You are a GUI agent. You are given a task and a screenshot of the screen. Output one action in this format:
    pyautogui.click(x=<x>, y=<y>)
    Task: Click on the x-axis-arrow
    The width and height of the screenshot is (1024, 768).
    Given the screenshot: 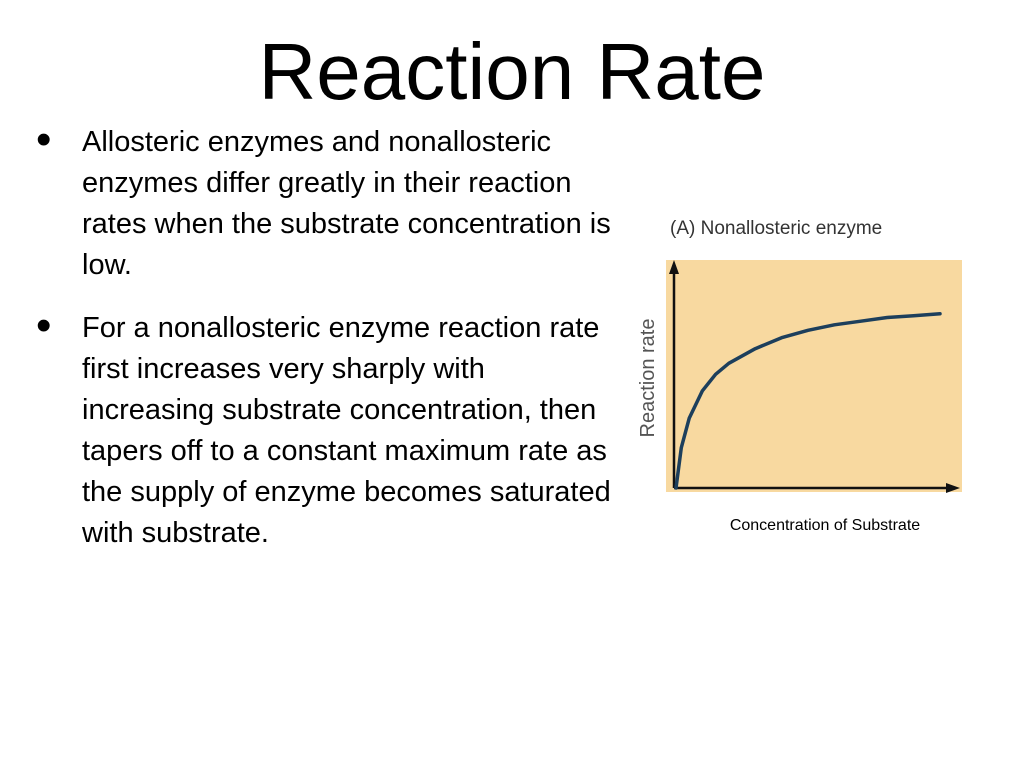 What is the action you would take?
    pyautogui.click(x=953, y=488)
    